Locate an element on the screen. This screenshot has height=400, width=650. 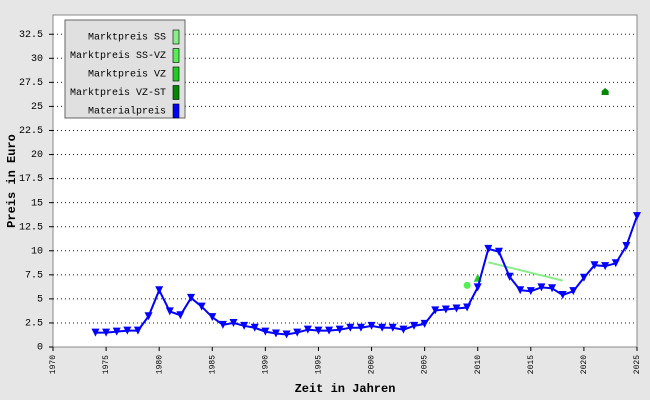
y-tick-label: 5 is located at coordinates (40, 300).